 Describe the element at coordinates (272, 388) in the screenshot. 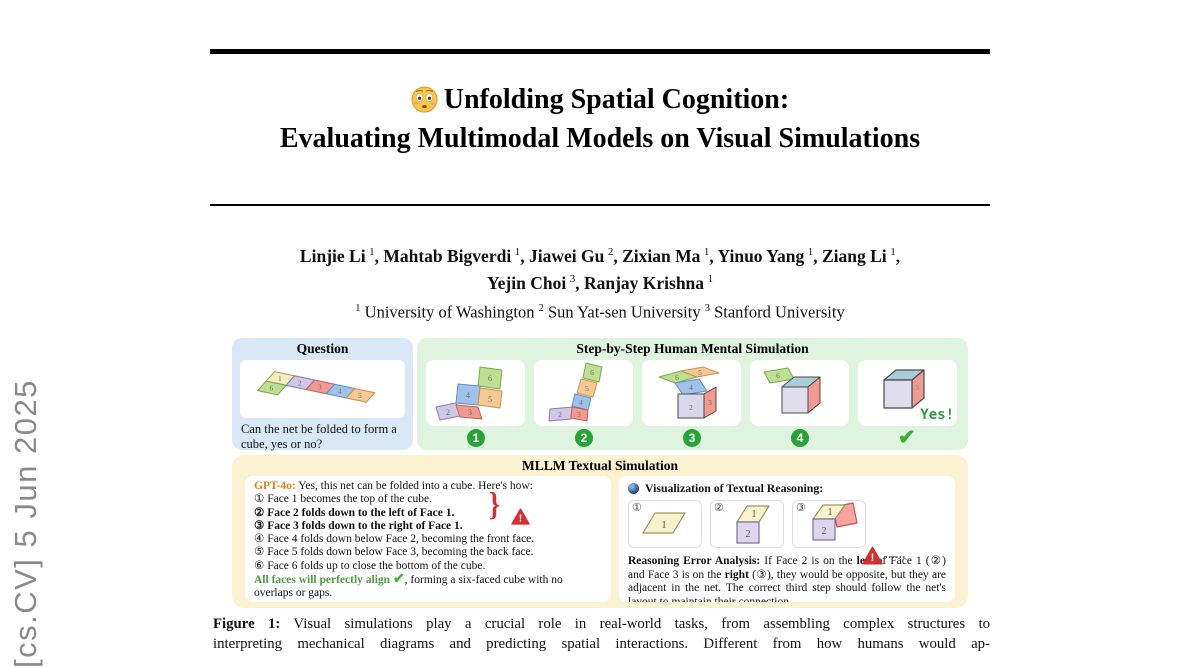

I see `net-face-label: 6` at that location.